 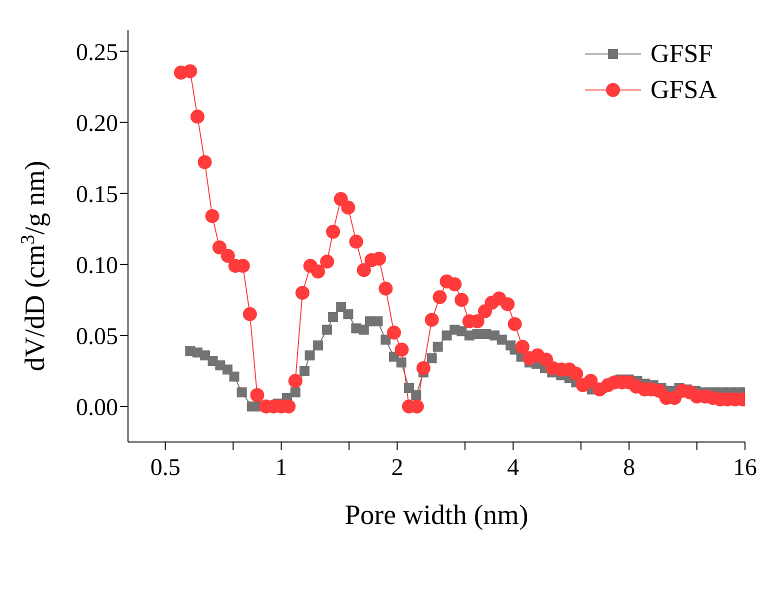 I want to click on x-tick-label: 2, so click(x=397, y=468).